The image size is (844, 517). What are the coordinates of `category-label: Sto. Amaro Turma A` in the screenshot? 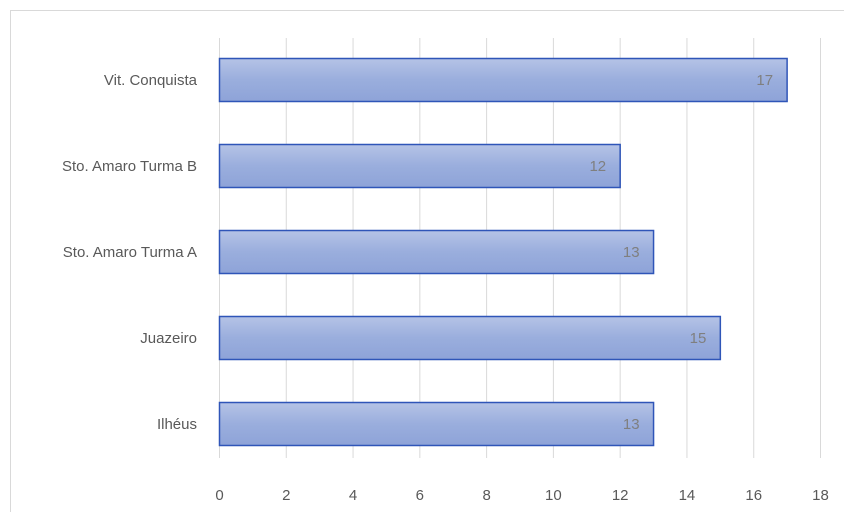 It's located at (130, 252).